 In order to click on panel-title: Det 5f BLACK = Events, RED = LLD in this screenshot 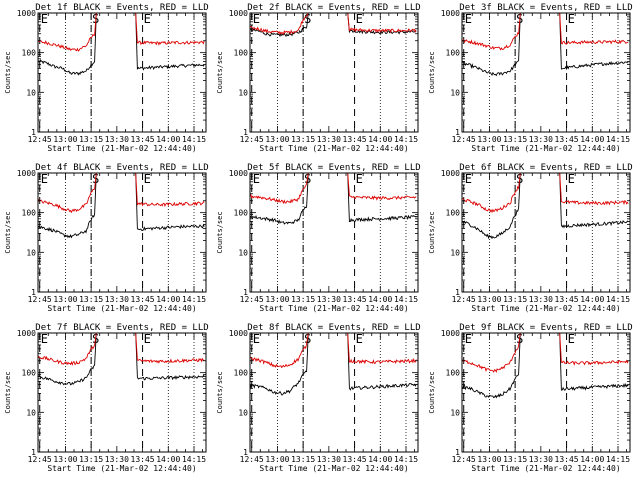, I will do `click(333, 168)`.